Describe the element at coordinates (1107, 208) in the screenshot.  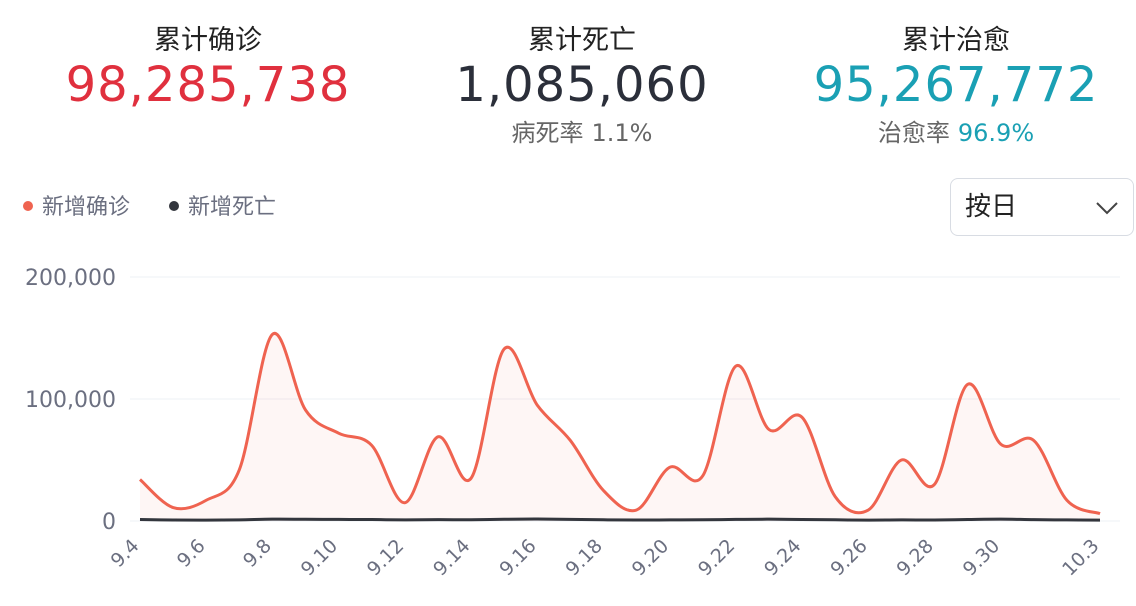
I see `chevron` at that location.